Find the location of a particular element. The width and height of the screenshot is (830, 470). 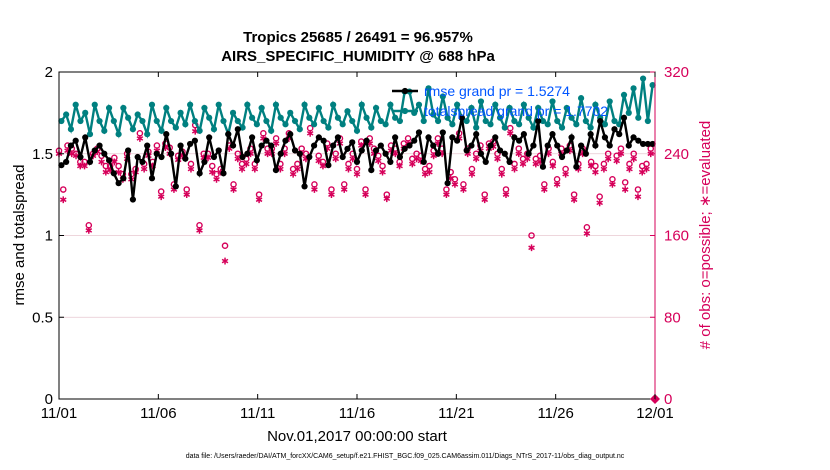

x-axis-label: Nov.01,2017 00:00:00 start is located at coordinates (357, 436).